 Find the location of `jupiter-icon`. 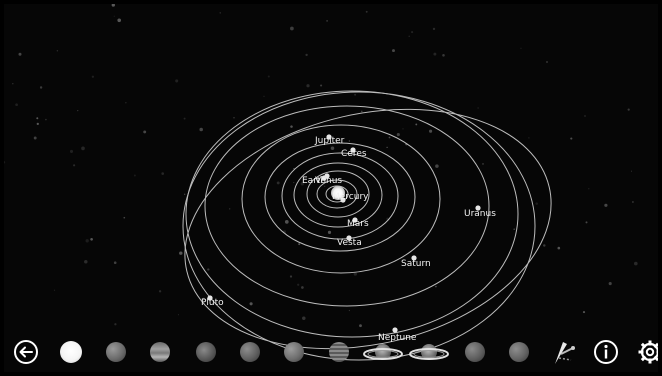

jupiter-icon is located at coordinates (339, 352).